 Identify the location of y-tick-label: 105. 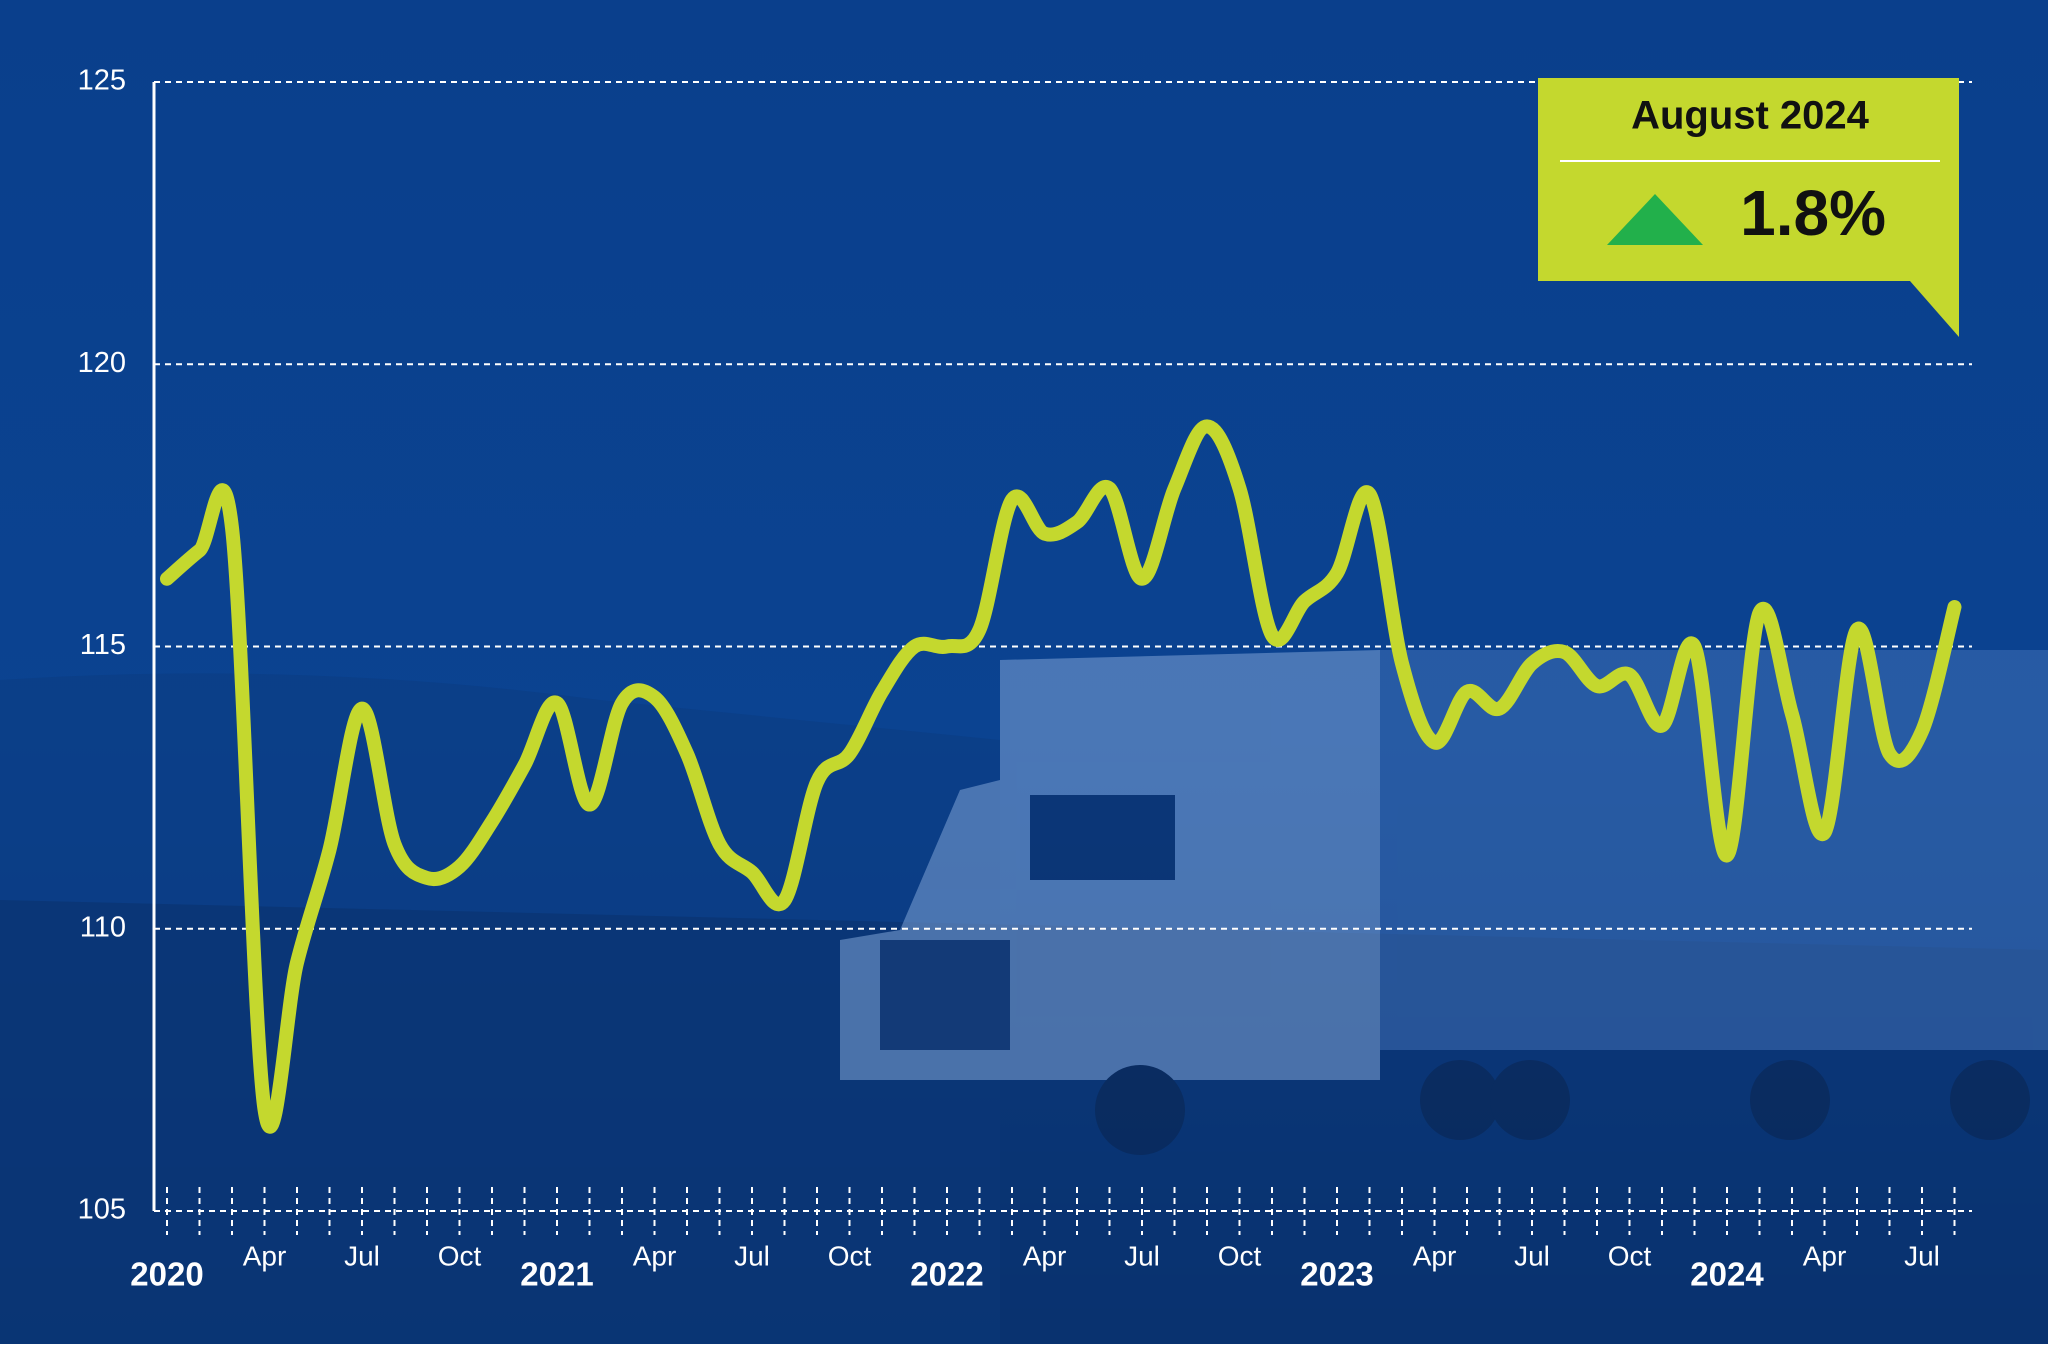
(102, 1210).